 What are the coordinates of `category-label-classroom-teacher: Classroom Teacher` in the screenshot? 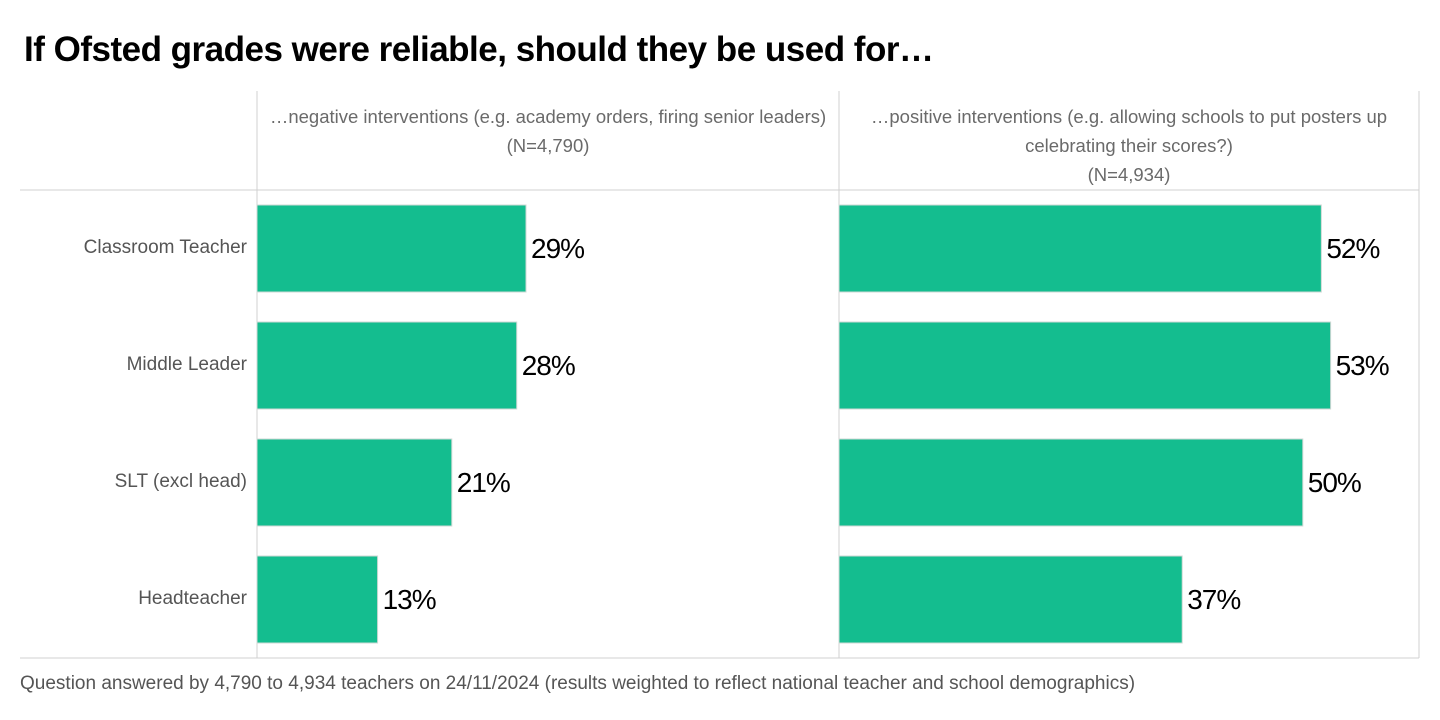 It's located at (165, 247).